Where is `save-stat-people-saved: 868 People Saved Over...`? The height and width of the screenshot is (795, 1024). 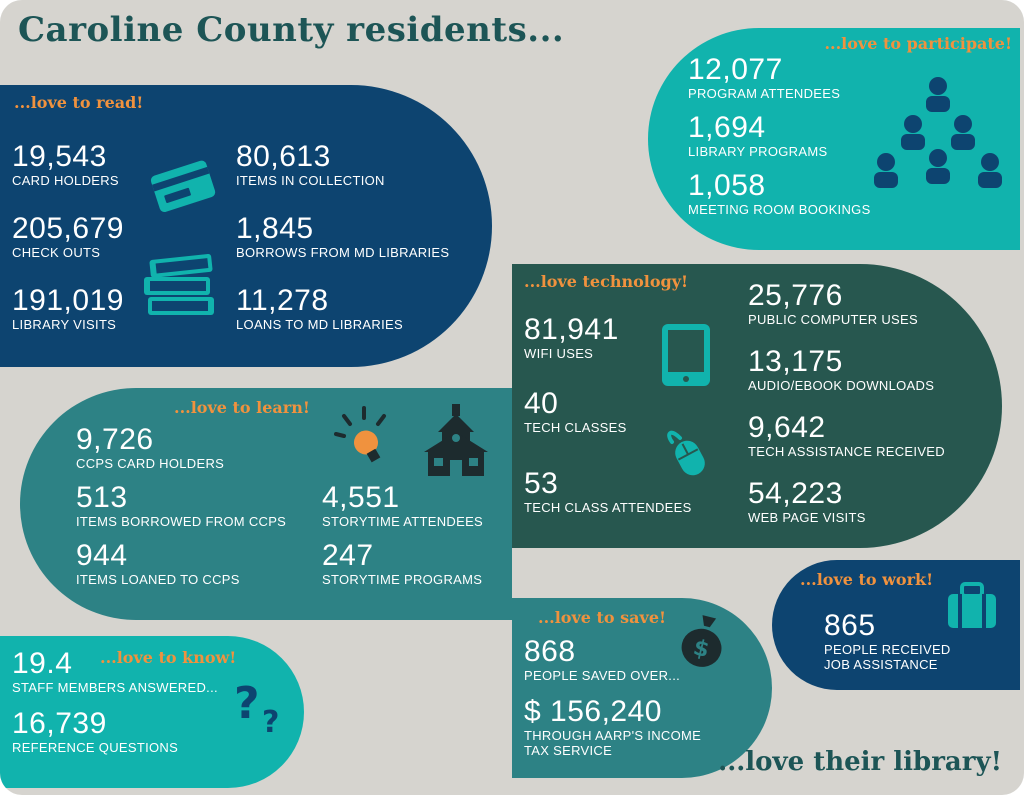 save-stat-people-saved: 868 People Saved Over... is located at coordinates (602, 659).